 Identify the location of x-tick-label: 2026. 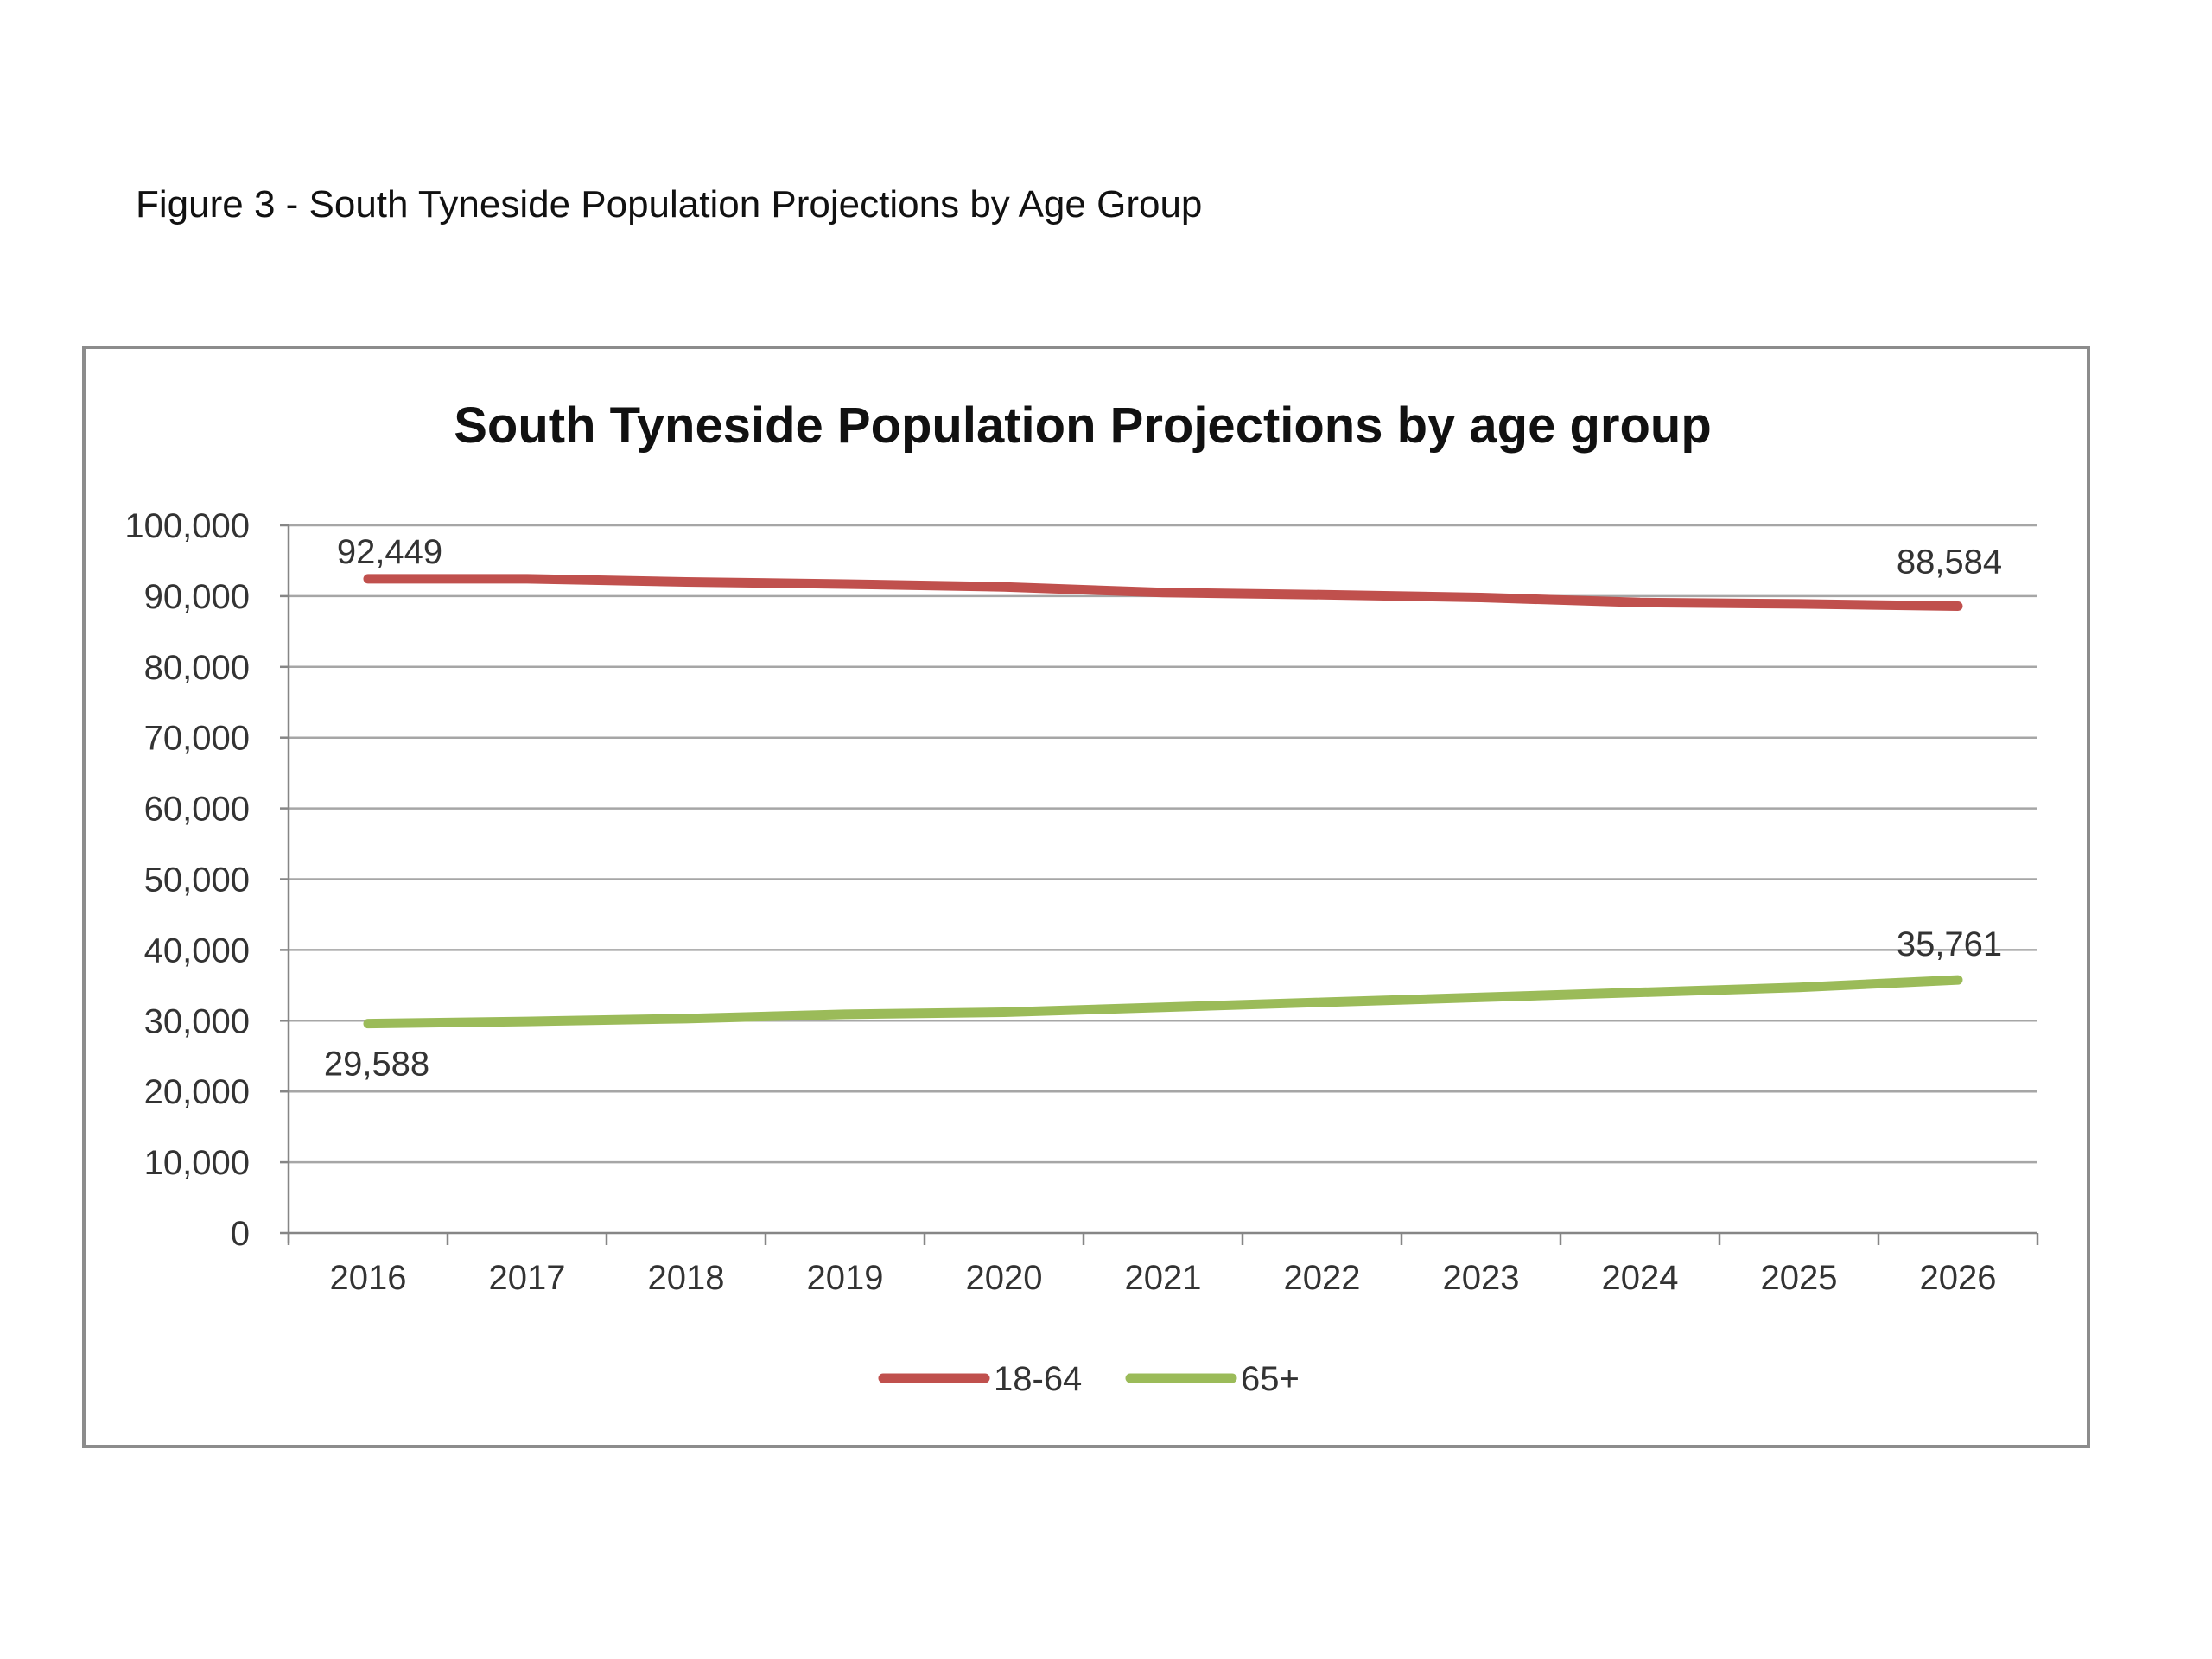
(1958, 1278).